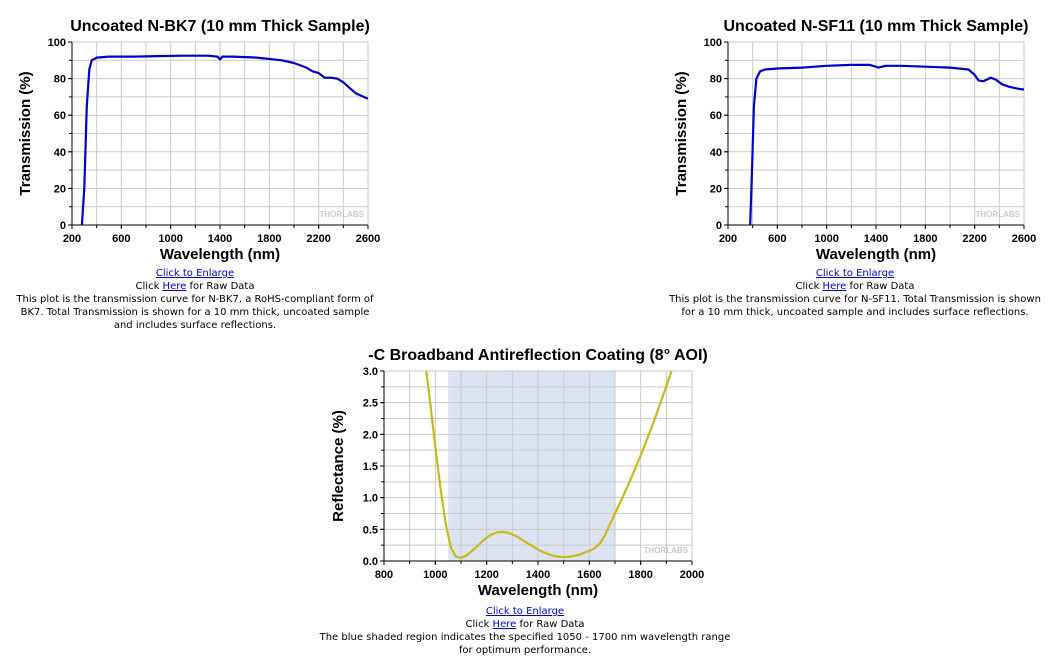  Describe the element at coordinates (370, 530) in the screenshot. I see `y-tick-label: 0.5` at that location.